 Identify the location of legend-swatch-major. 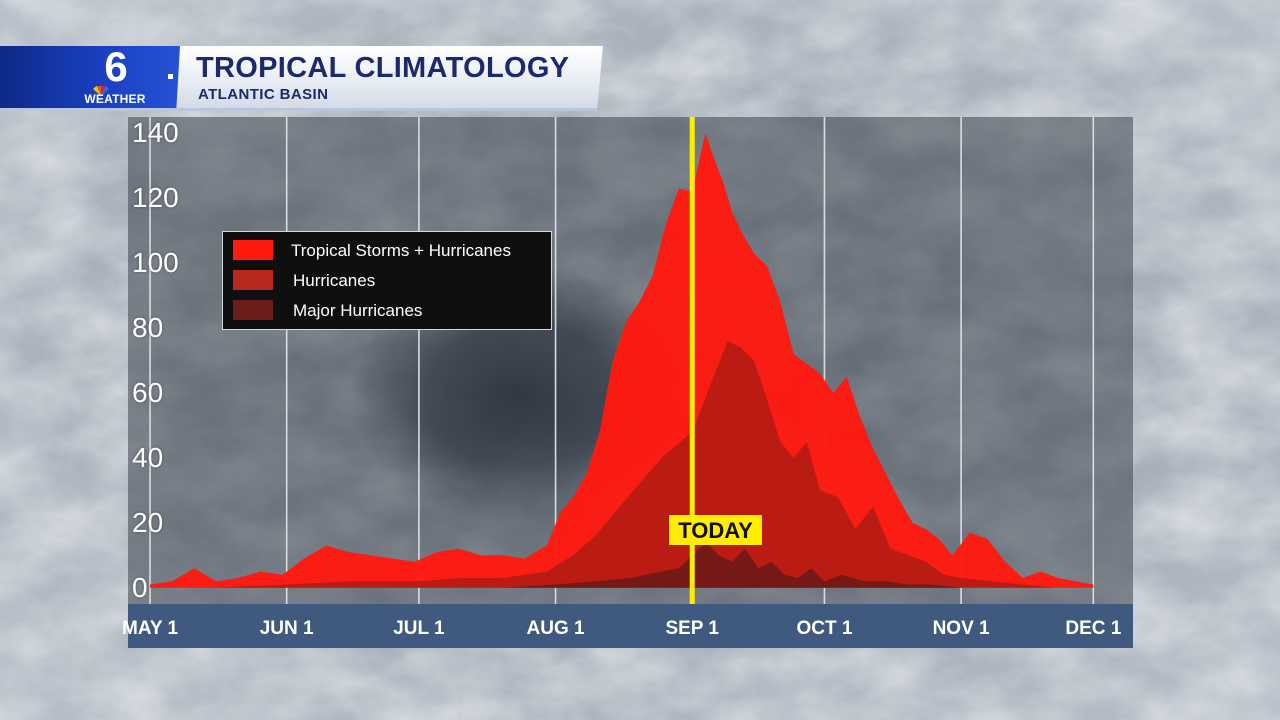
(253, 310).